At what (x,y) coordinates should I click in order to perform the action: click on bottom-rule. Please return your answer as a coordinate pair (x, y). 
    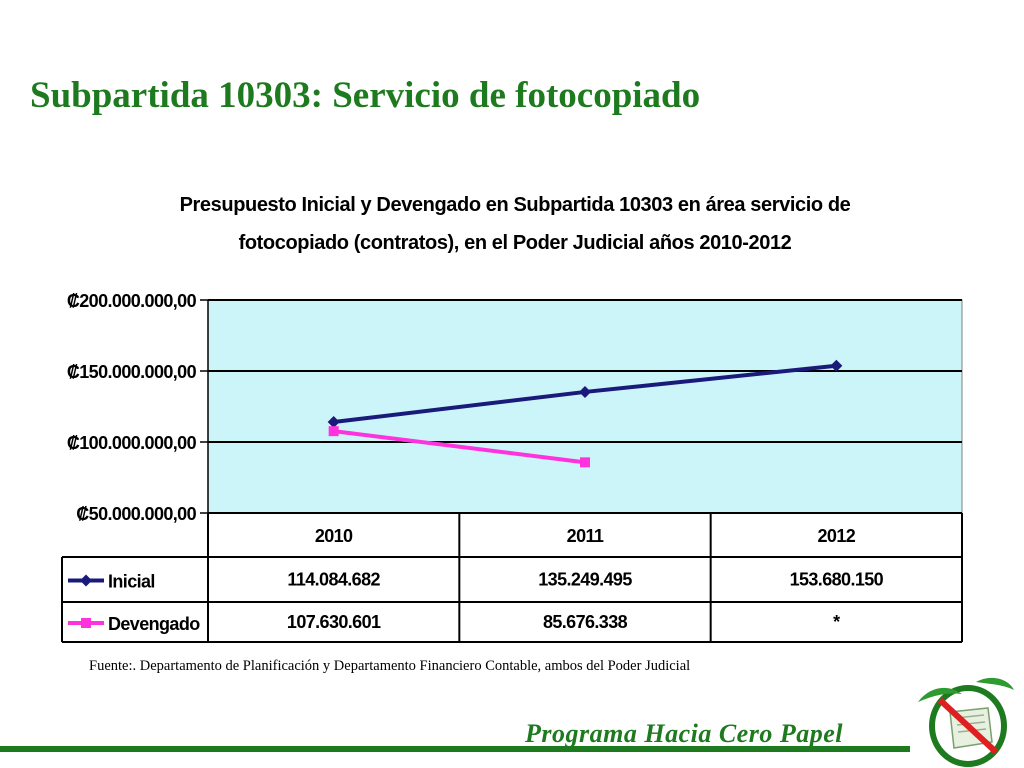
    Looking at the image, I should click on (455, 749).